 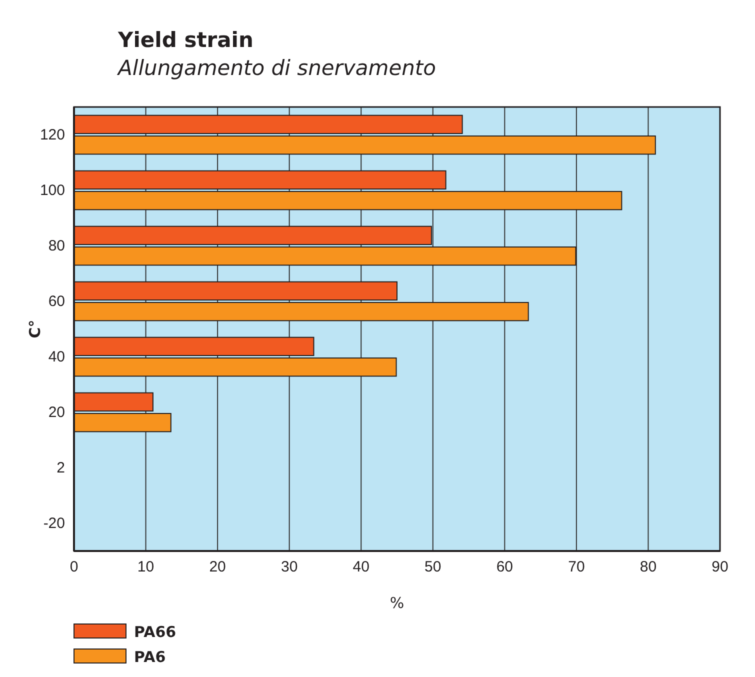 What do you see at coordinates (52, 135) in the screenshot?
I see `y-tick-label: 120` at bounding box center [52, 135].